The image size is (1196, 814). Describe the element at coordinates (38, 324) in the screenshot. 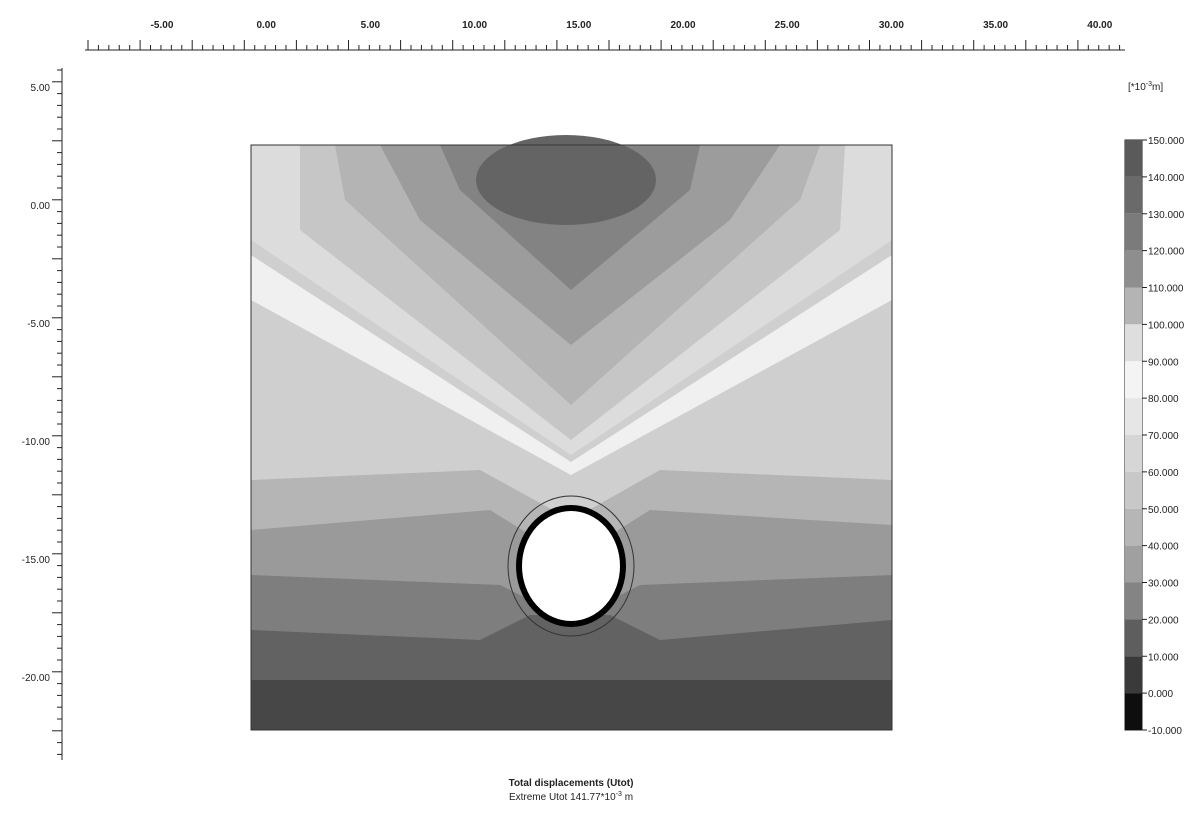

I see `y-ruler-label: -5.00` at that location.